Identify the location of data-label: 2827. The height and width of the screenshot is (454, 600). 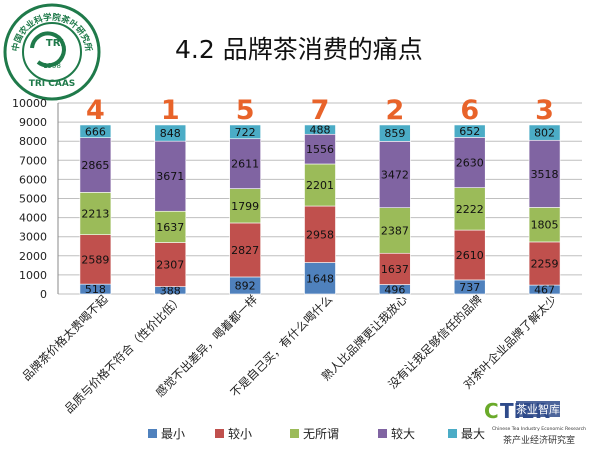
(245, 250).